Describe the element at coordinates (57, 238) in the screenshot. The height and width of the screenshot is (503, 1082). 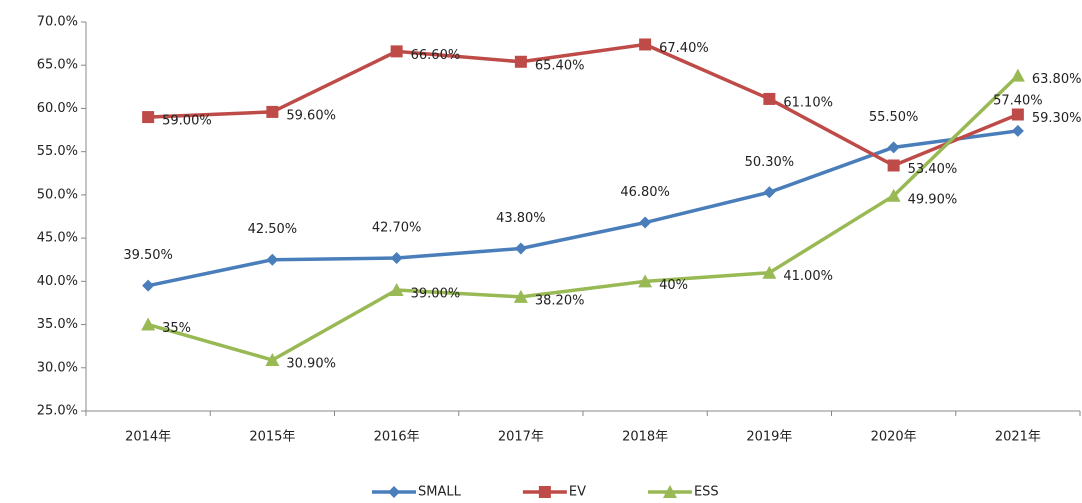
I see `y-tick-label: 45.0%` at that location.